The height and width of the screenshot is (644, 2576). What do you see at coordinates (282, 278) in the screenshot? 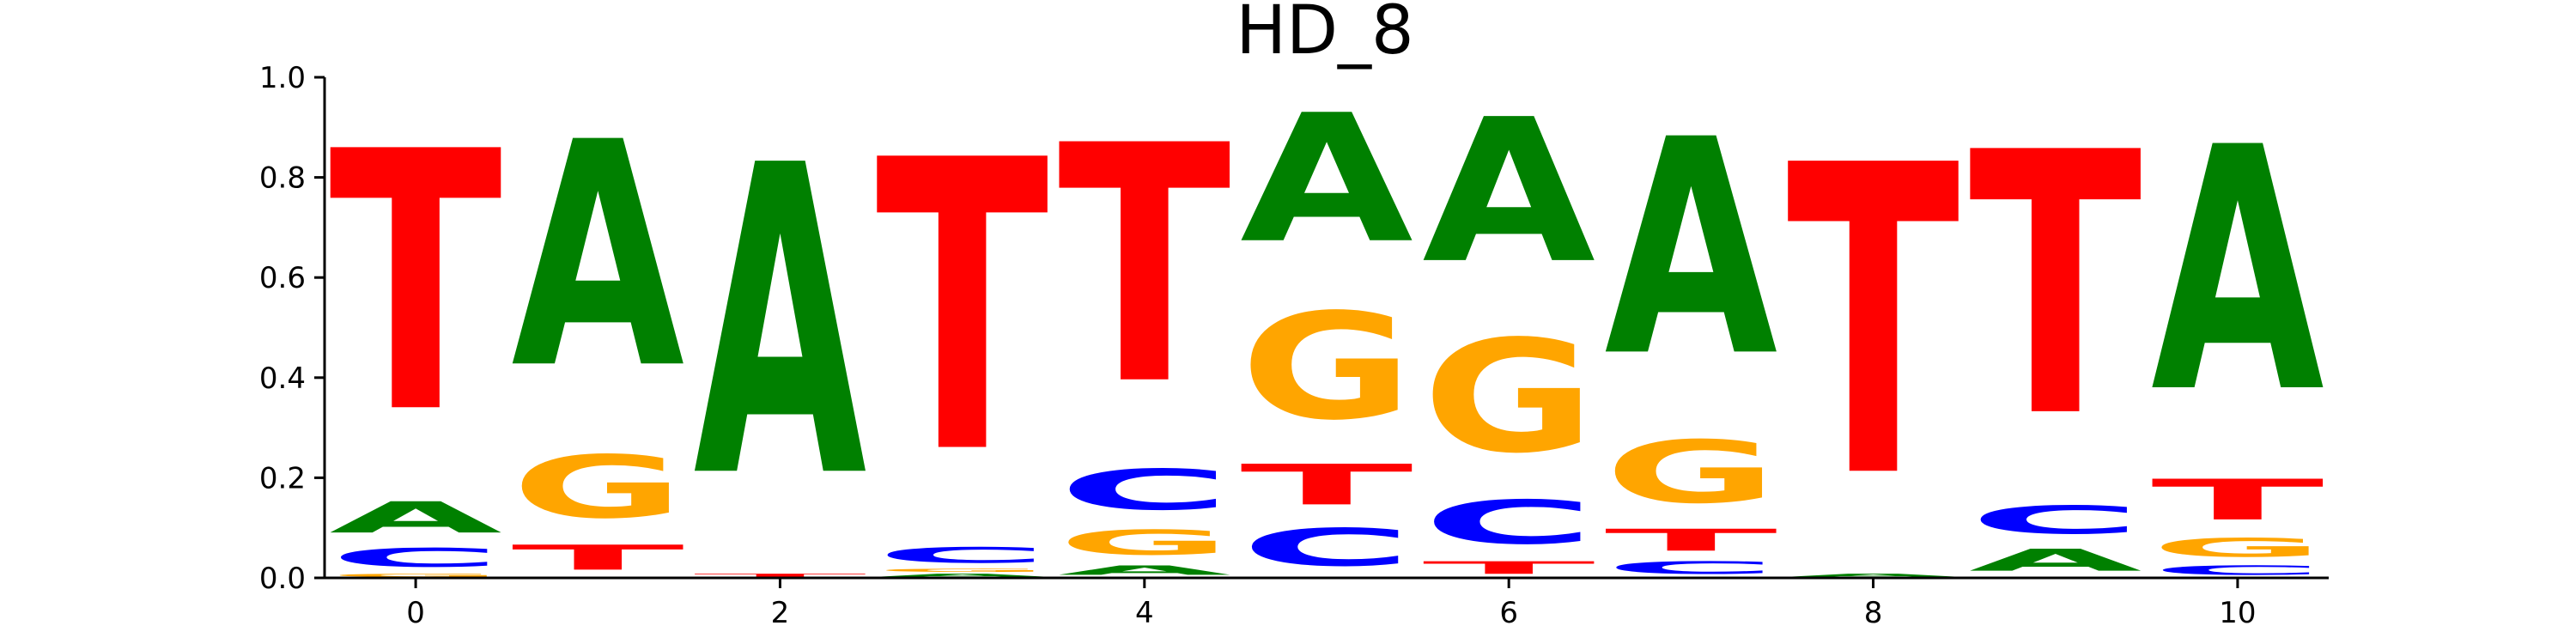
I see `y-tick-label: 0.6` at bounding box center [282, 278].